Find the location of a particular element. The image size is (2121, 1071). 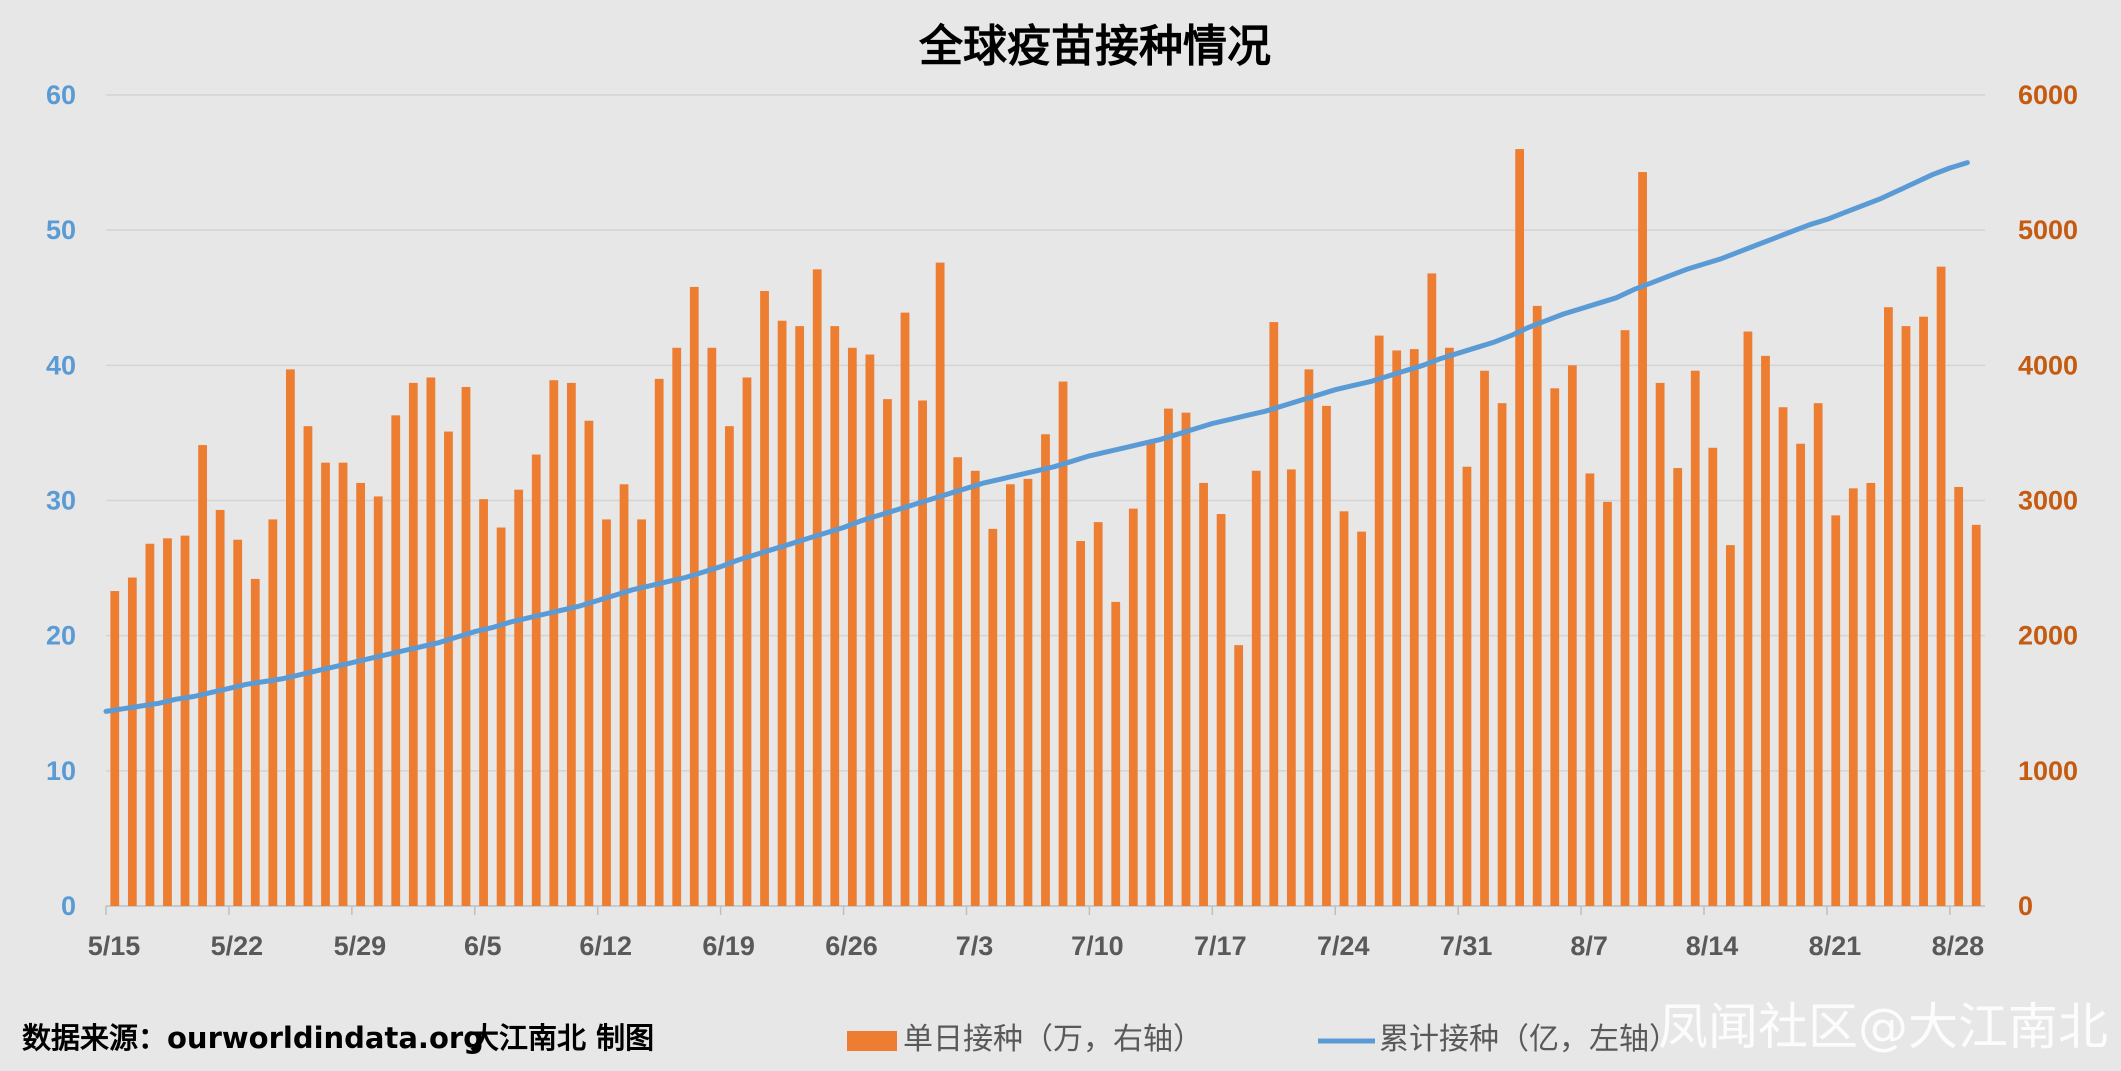

x-tick-label: 5/15 is located at coordinates (114, 946).